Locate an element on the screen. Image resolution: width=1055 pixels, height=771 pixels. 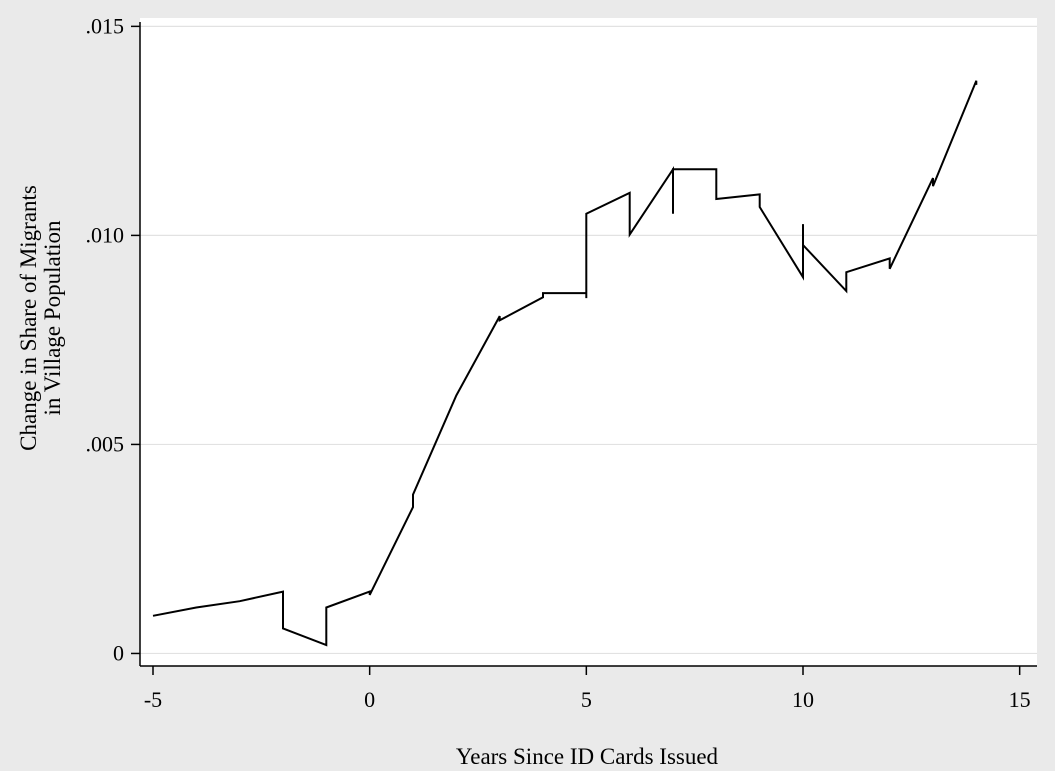
y-axis-title-line-1: Change in Share of Migrants is located at coordinates (28, 318).